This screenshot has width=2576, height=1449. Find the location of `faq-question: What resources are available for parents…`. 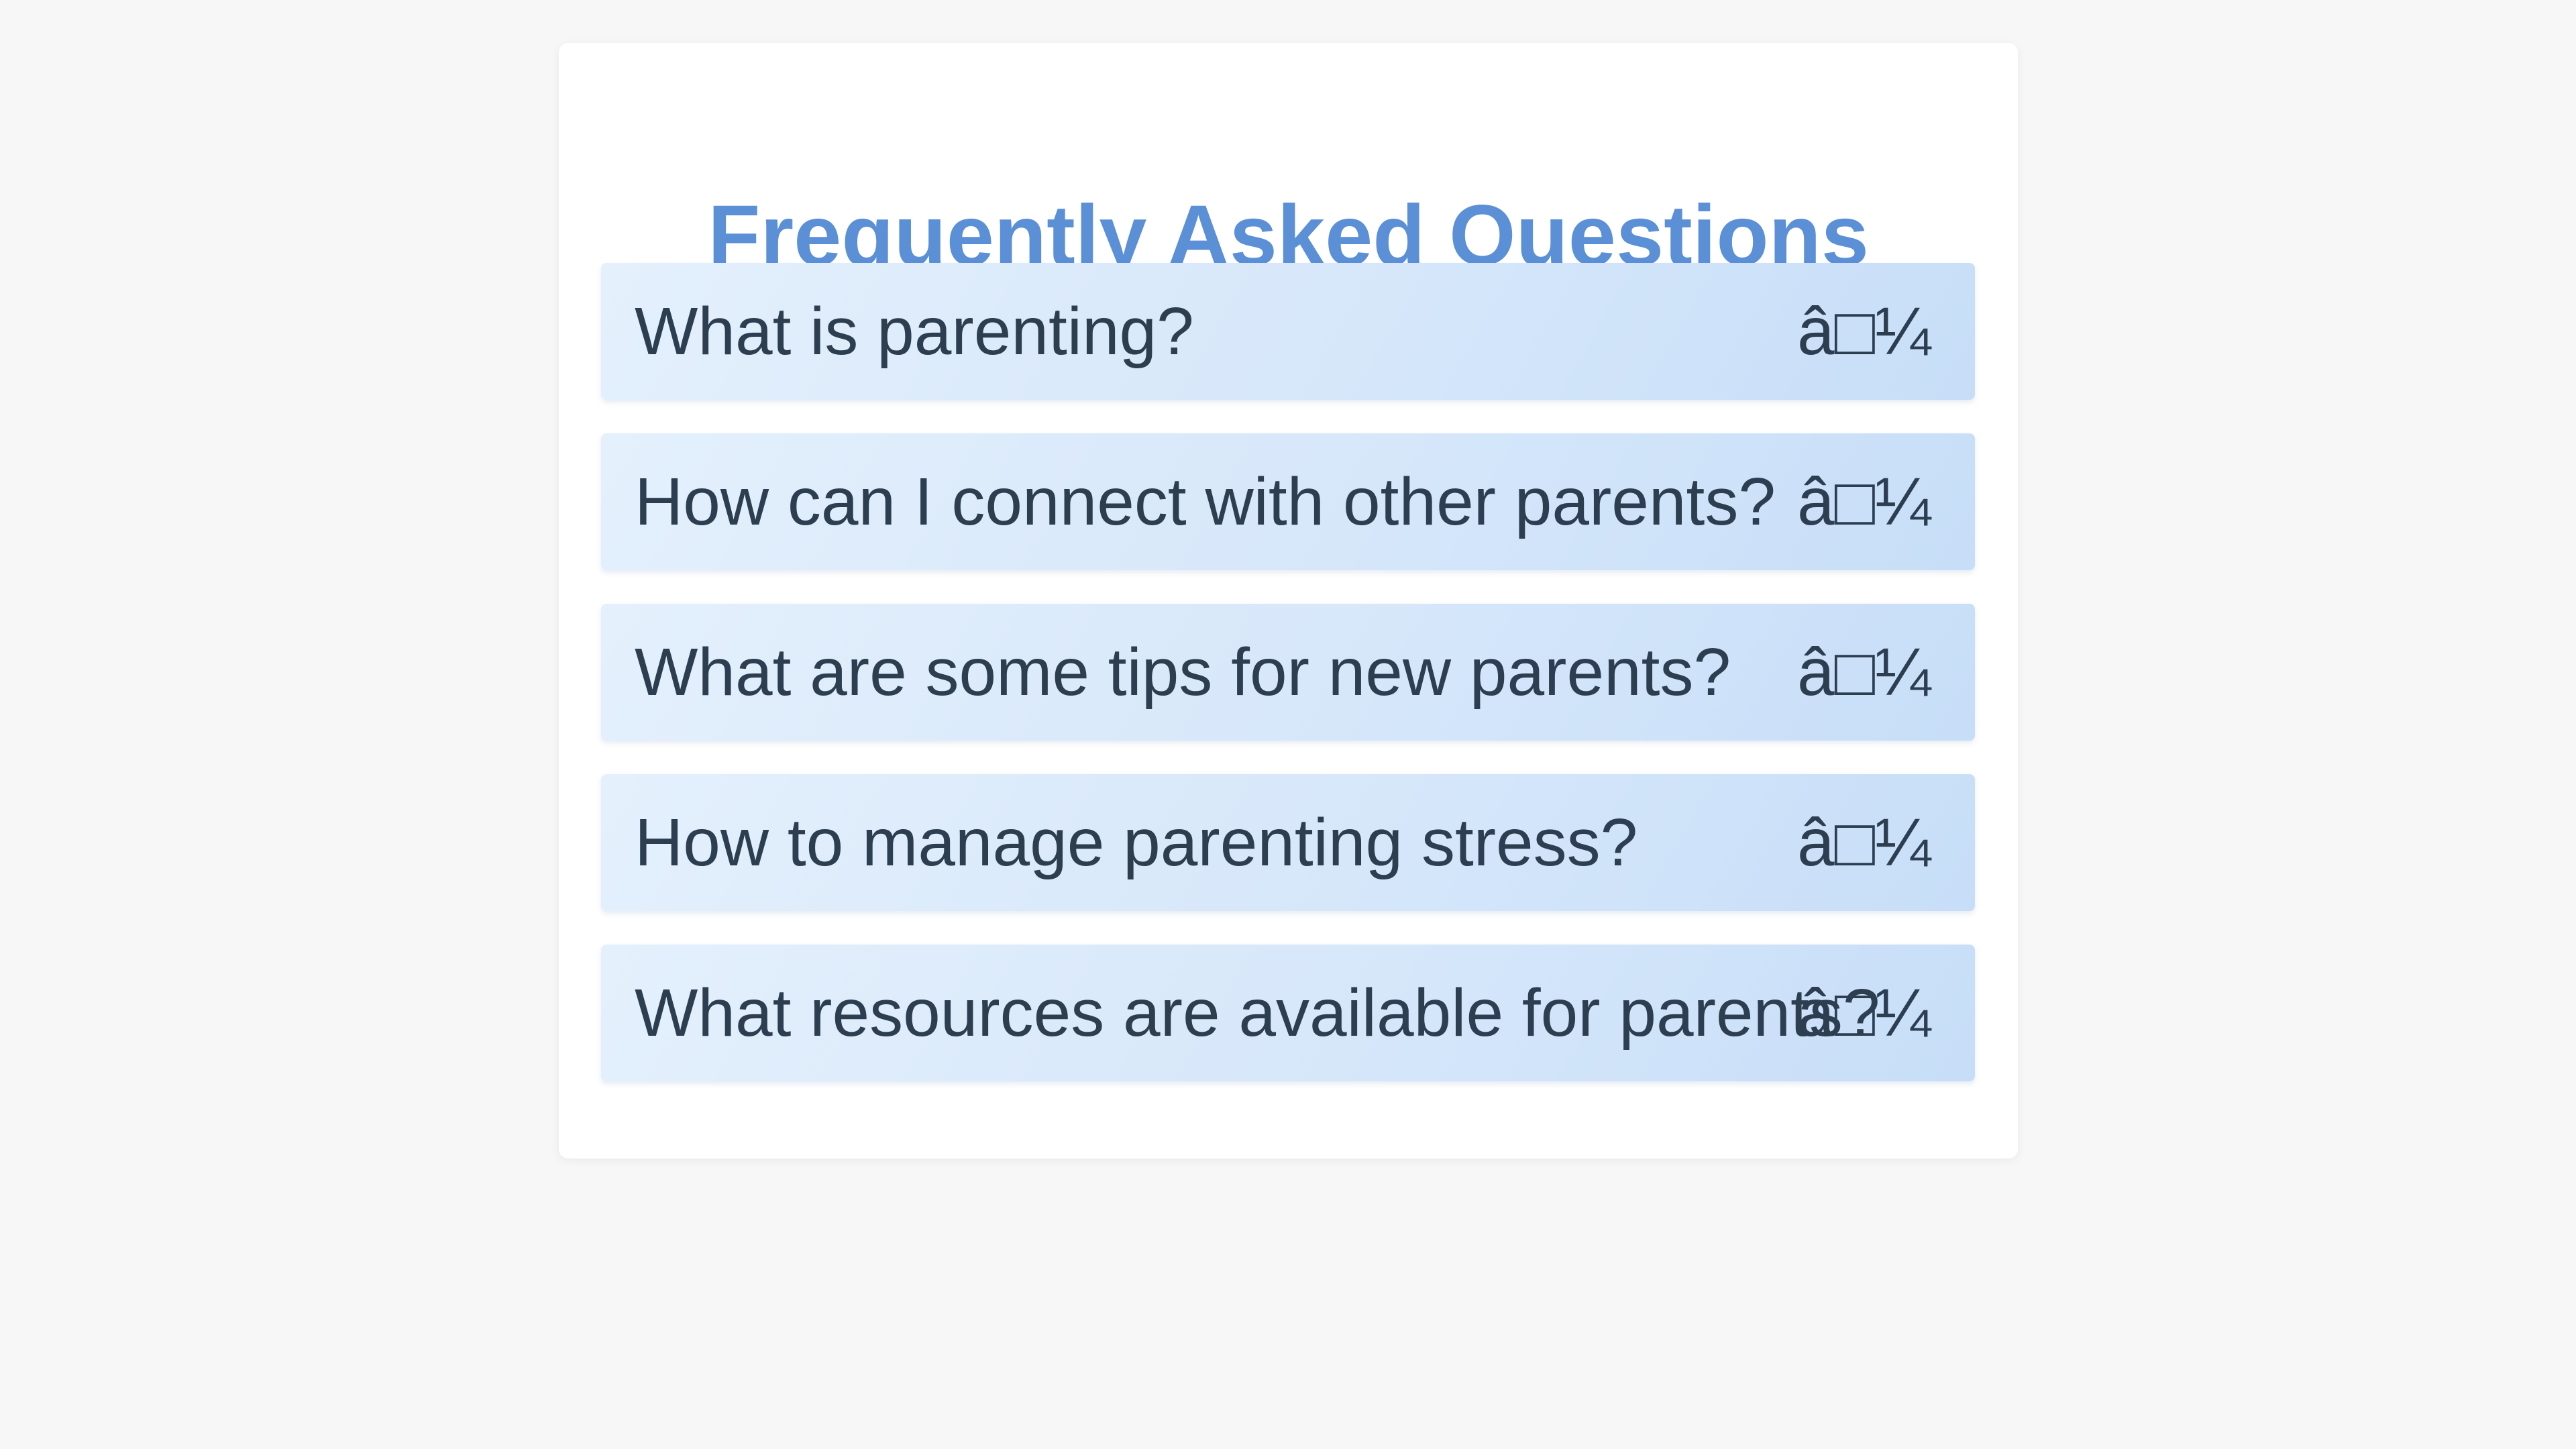

faq-question: What resources are available for parents… is located at coordinates (1257, 1013).